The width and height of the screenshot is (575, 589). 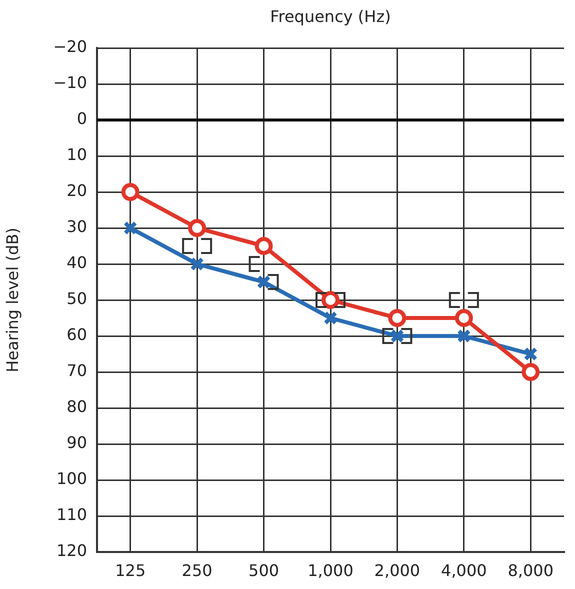 I want to click on x-tick-label: 2,000, so click(x=397, y=570).